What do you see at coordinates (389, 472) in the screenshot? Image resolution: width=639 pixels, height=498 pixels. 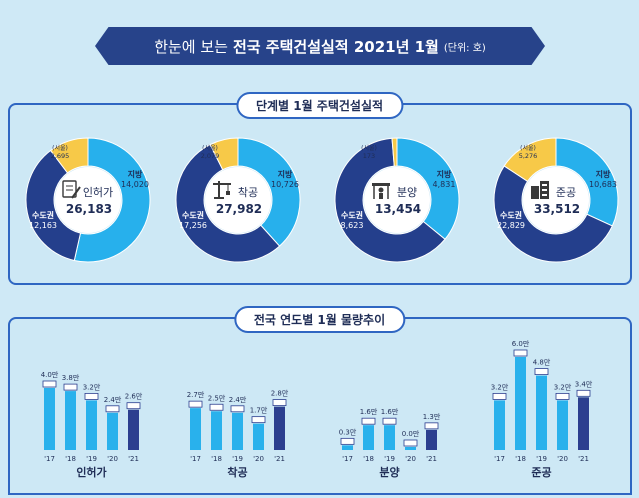 I see `bar-chart-title: 분양` at bounding box center [389, 472].